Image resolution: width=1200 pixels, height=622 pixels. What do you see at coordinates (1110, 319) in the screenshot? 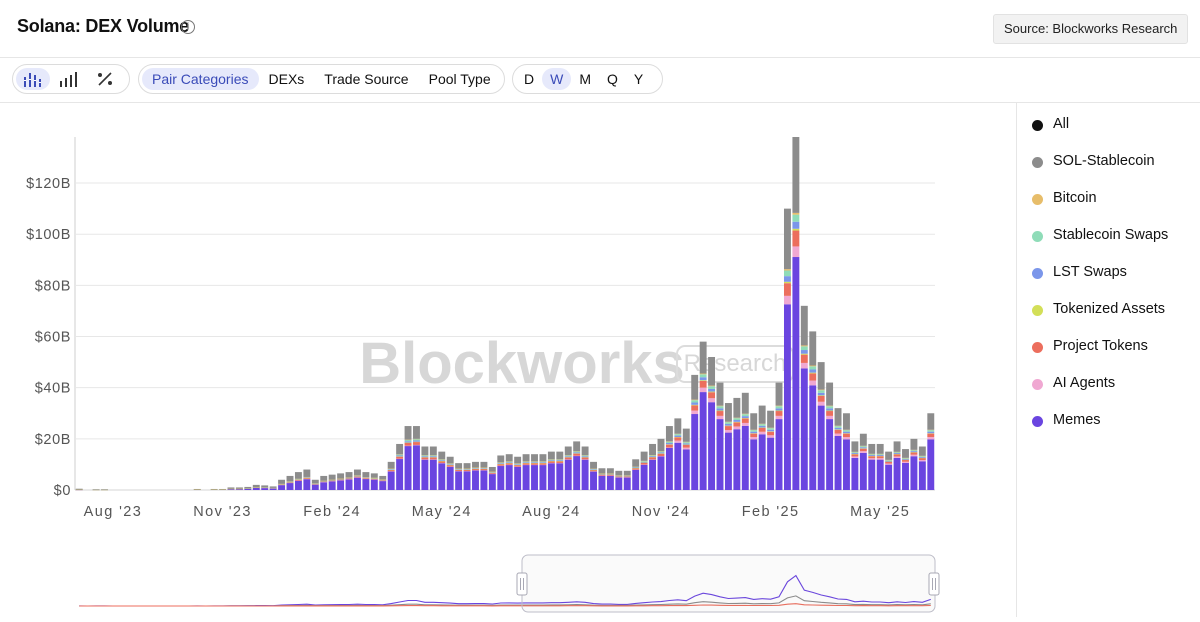
I see `legend-item-tokenized-assets: Tokenized Assets` at bounding box center [1110, 319].